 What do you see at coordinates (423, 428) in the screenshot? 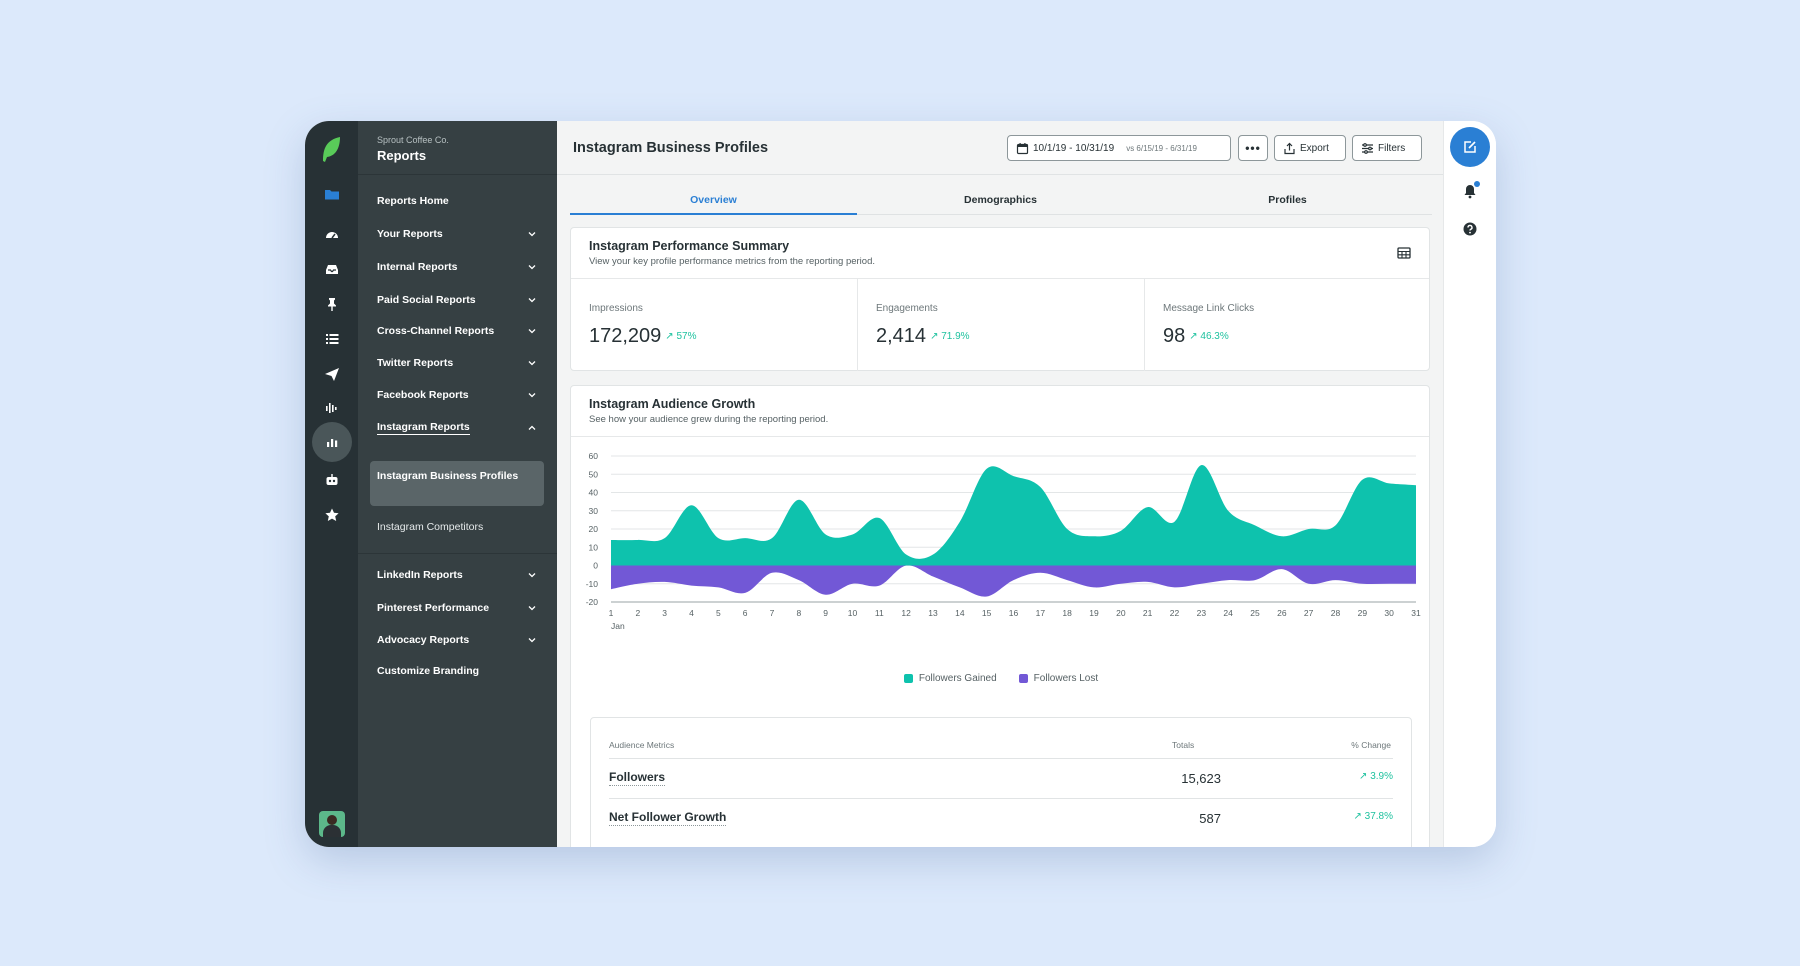
I see `nav-label: Instagram Reports` at bounding box center [423, 428].